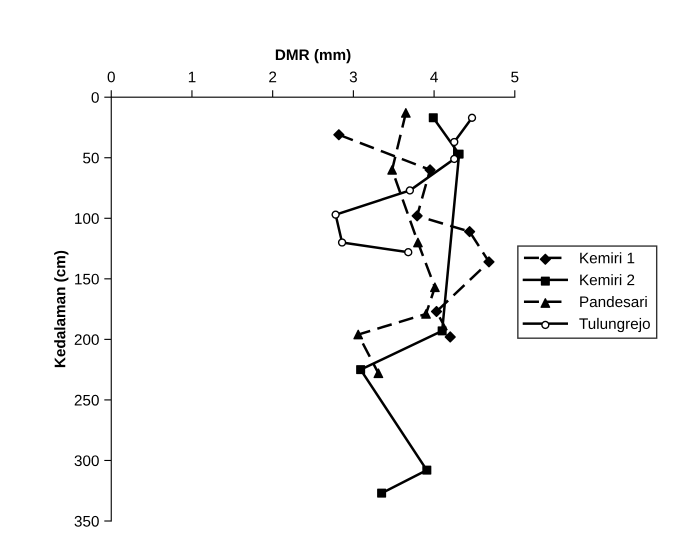  I want to click on y-tick-label: 50, so click(91, 158).